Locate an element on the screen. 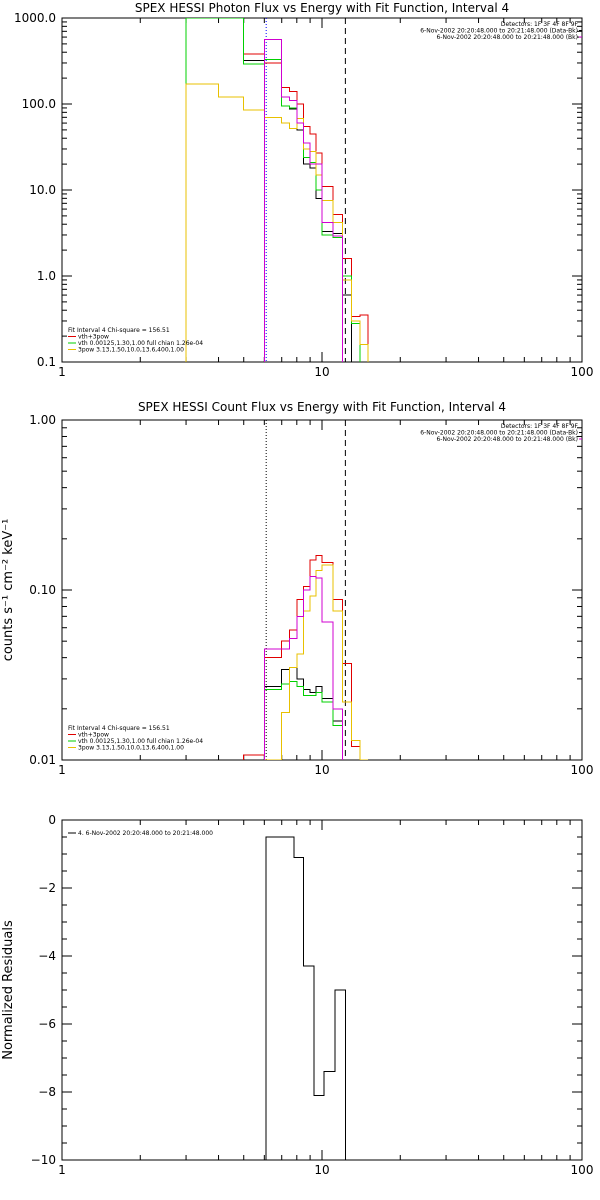 The image size is (600, 1200). y-tick-label: −6 is located at coordinates (47, 1024).